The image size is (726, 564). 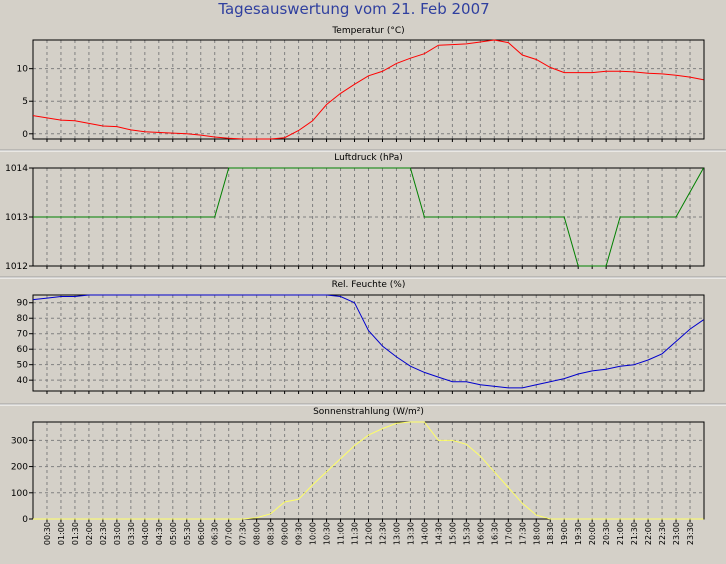 What do you see at coordinates (410, 533) in the screenshot?
I see `x-tick-label: 13:30` at bounding box center [410, 533].